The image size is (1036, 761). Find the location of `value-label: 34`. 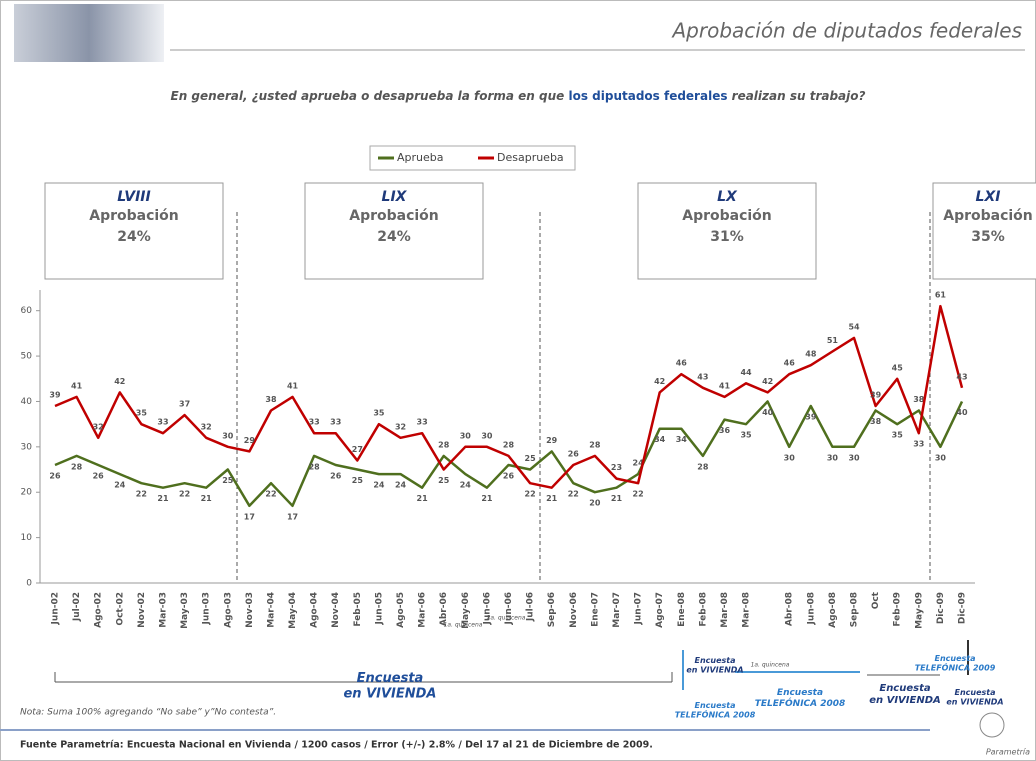

value-label: 34 is located at coordinates (660, 439).